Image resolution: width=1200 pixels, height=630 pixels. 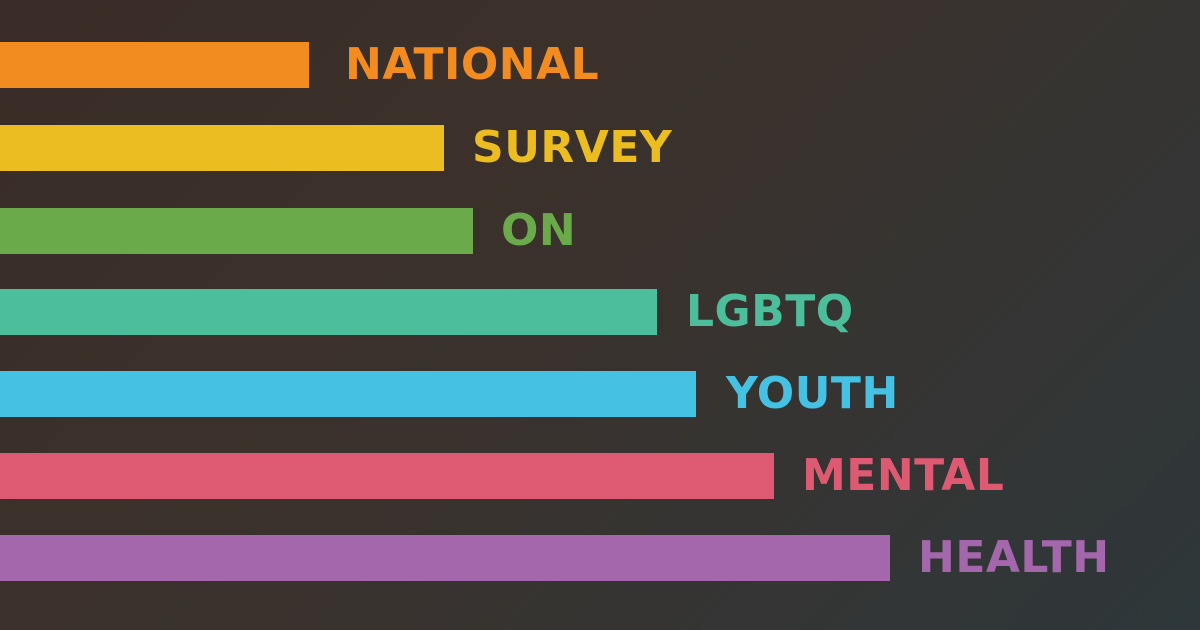 I want to click on title-word-3: ON, so click(x=539, y=230).